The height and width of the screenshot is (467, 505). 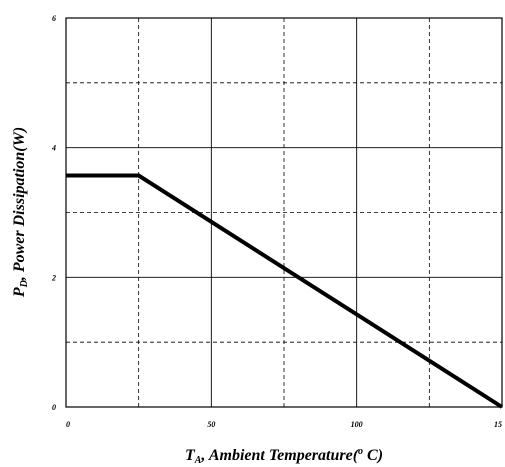 I want to click on x-tick-label: 0, so click(x=68, y=424).